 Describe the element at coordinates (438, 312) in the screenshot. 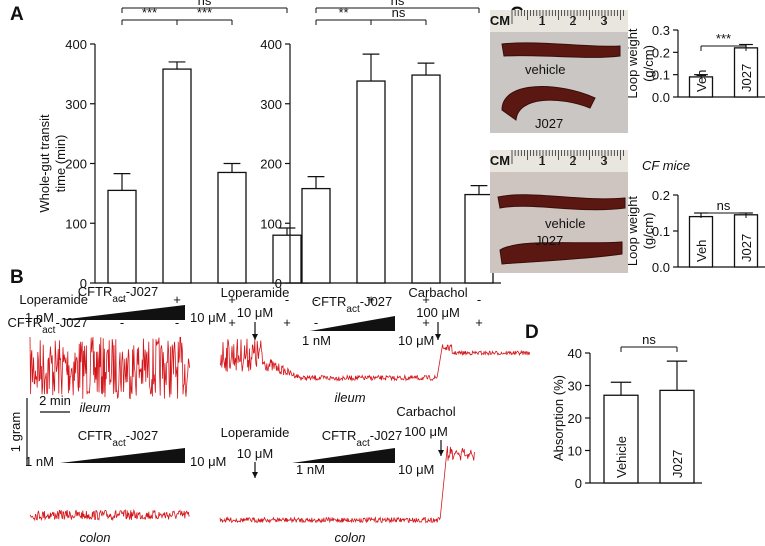

I see `dose: 100 μM` at that location.